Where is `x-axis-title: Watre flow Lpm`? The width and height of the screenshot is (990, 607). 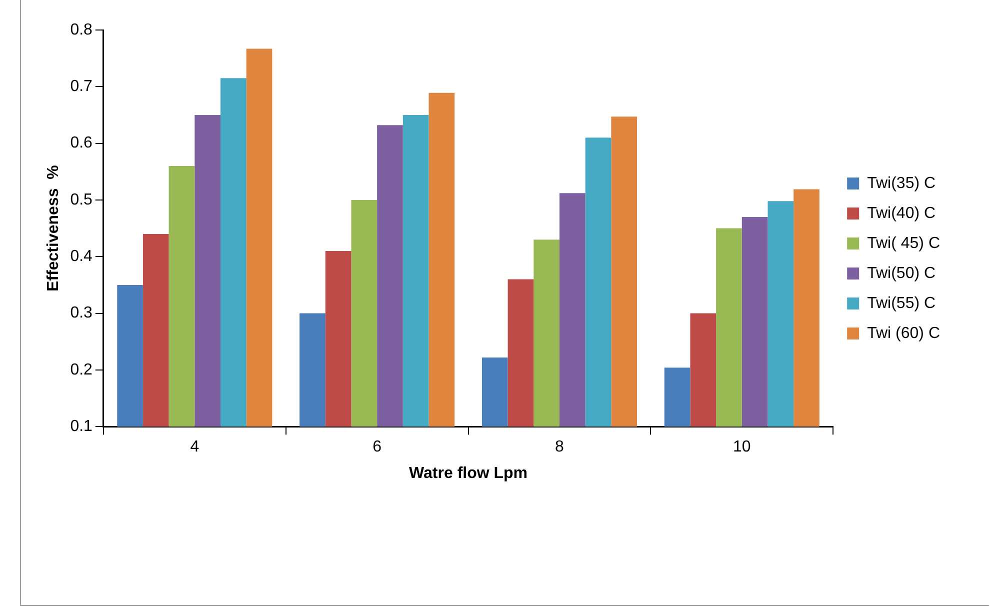 x-axis-title: Watre flow Lpm is located at coordinates (468, 473).